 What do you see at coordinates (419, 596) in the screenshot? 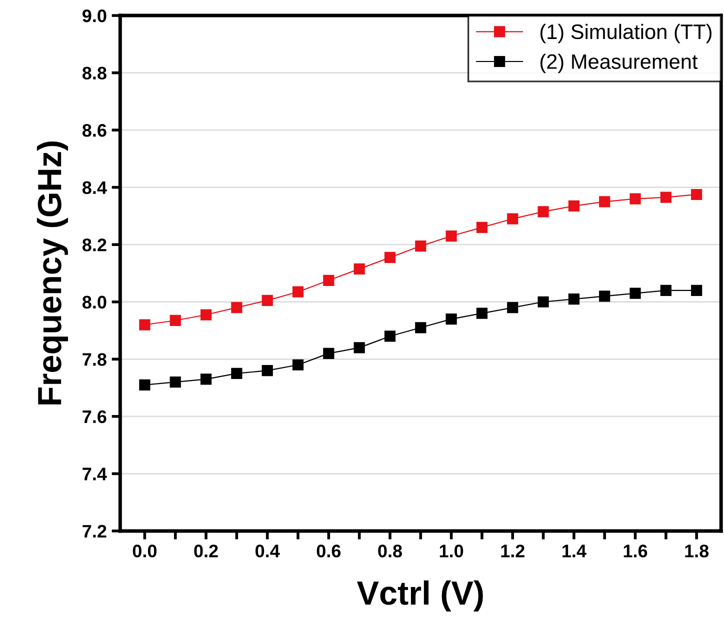
I see `x-axis-title: Vctrl (V)` at bounding box center [419, 596].